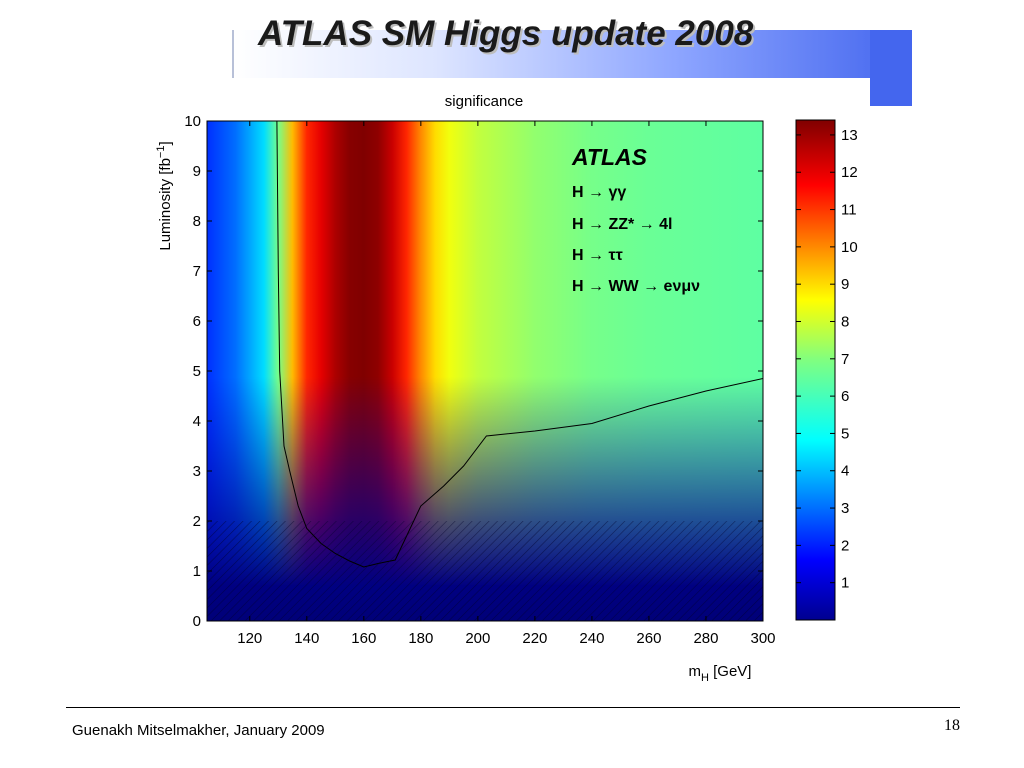 The height and width of the screenshot is (768, 1024). Describe the element at coordinates (845, 359) in the screenshot. I see `colorbar-tick-label: 7` at that location.